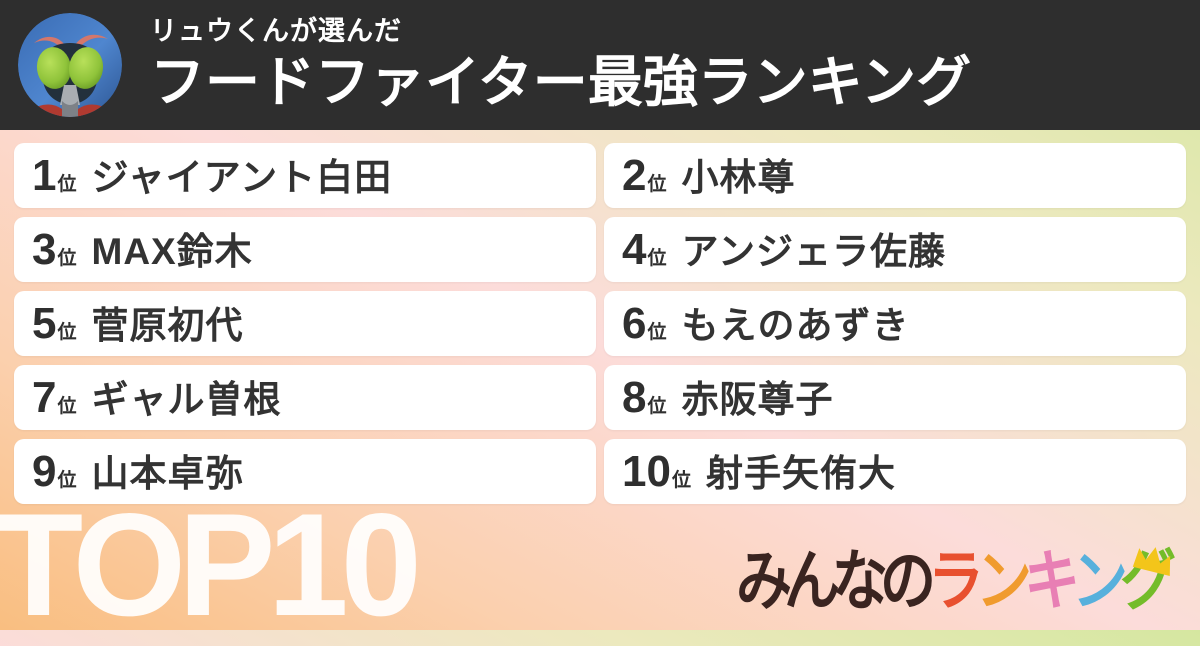  I want to click on ranking-card: 2位 小林尊, so click(895, 175).